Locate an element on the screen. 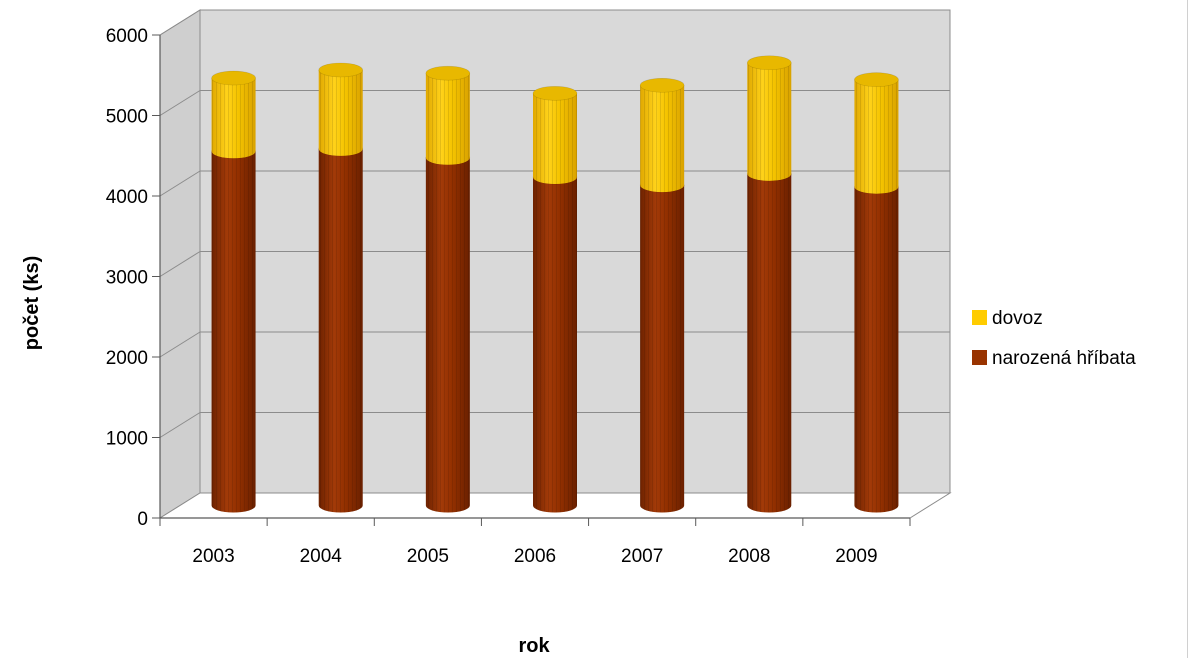 The image size is (1189, 663). frame-border is located at coordinates (1187, 329).